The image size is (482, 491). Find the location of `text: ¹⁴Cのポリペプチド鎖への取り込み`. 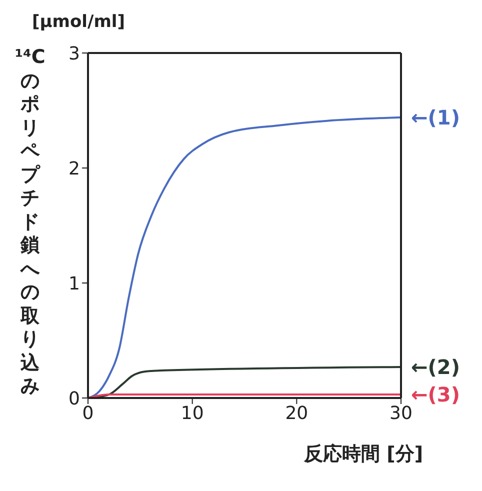

text: ¹⁴Cのポリペプチド鎖への取り込み is located at coordinates (30, 221).